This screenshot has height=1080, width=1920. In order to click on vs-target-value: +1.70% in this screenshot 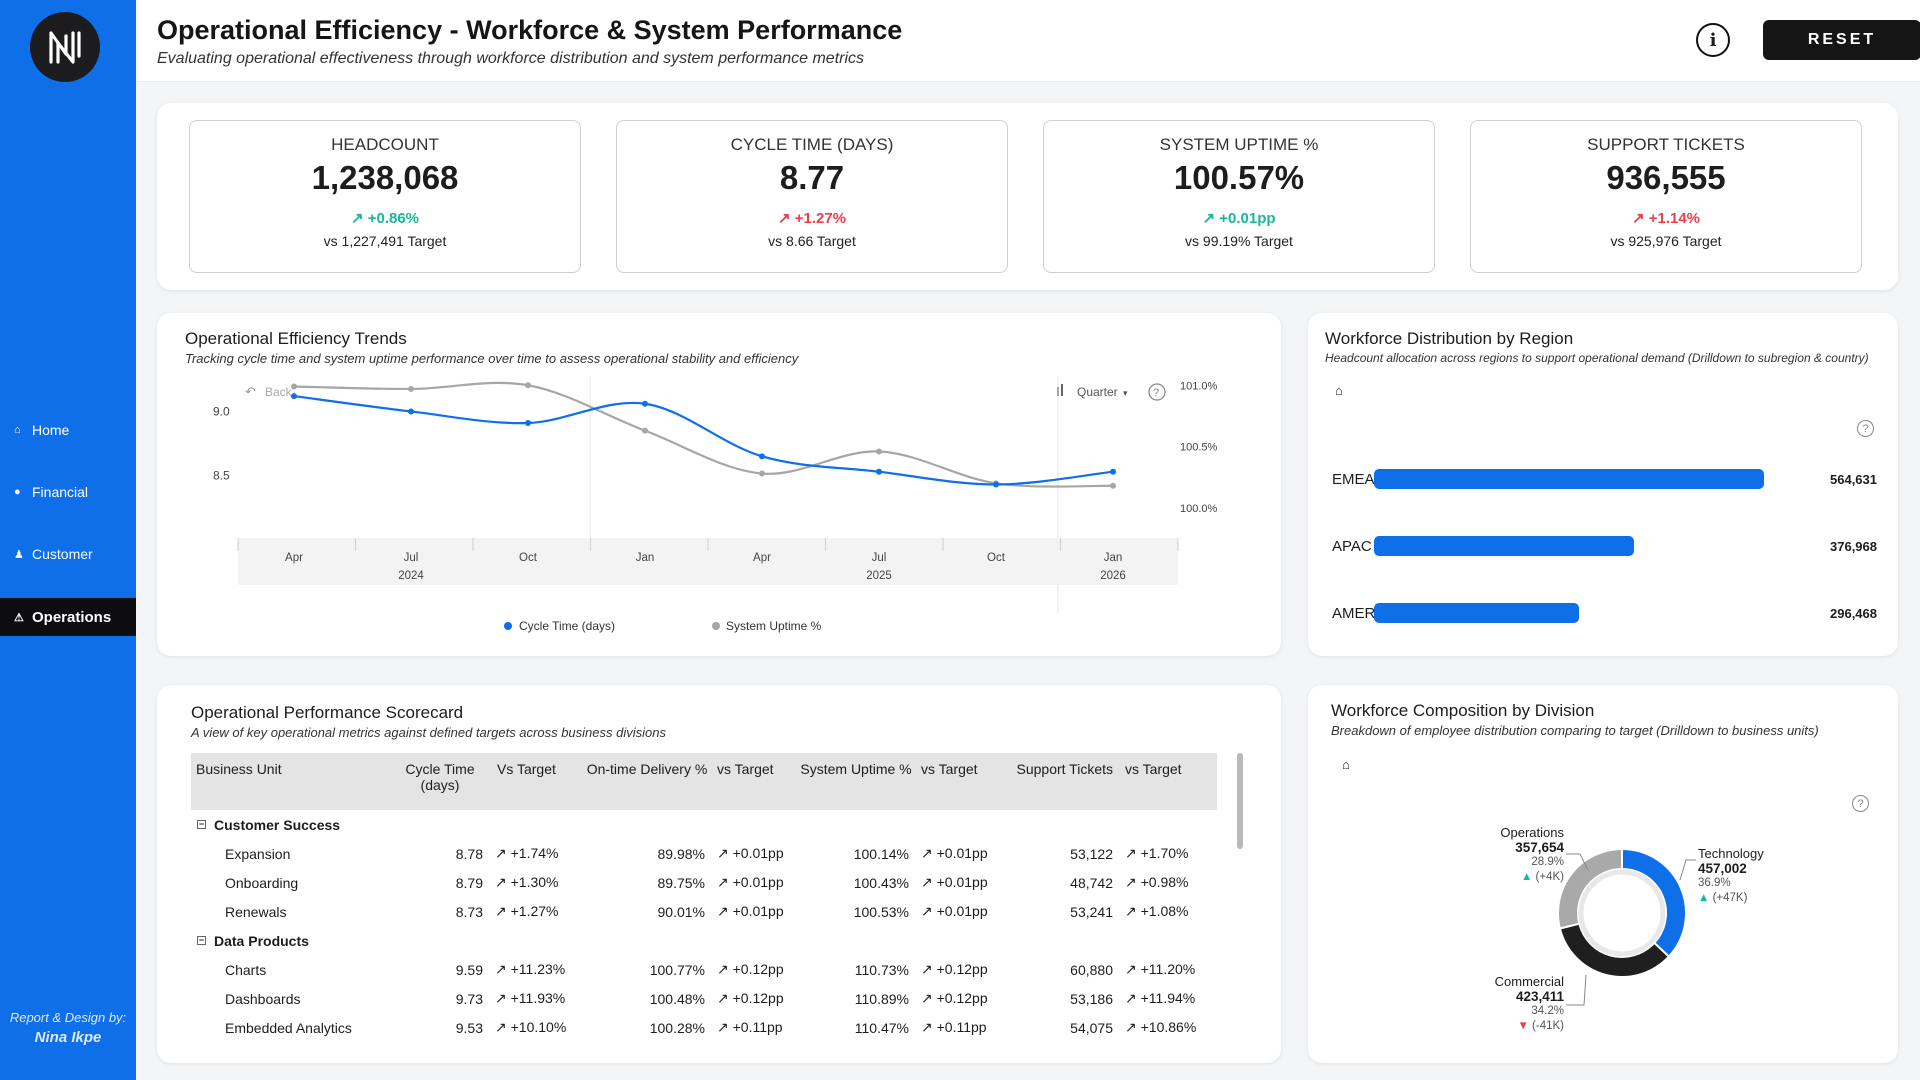, I will do `click(1164, 853)`.